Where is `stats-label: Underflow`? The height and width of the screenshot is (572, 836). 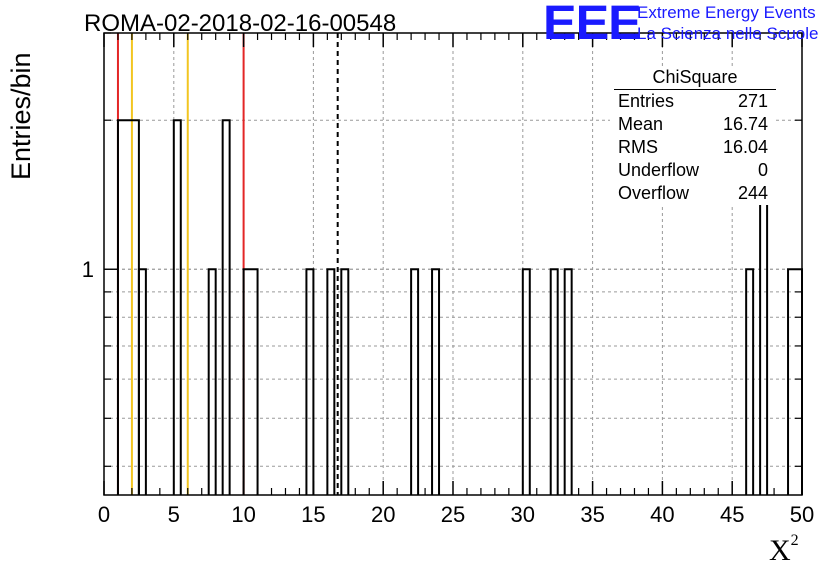 stats-label: Underflow is located at coordinates (659, 170).